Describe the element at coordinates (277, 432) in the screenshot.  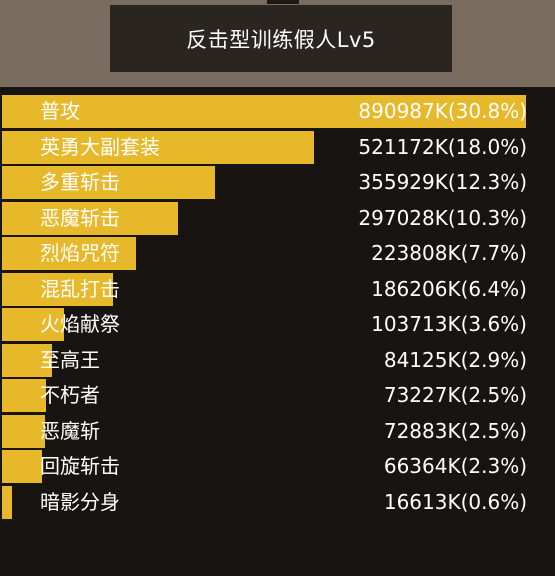
I see `damage-row: 恶魔斩 72883K(2.5%)` at that location.